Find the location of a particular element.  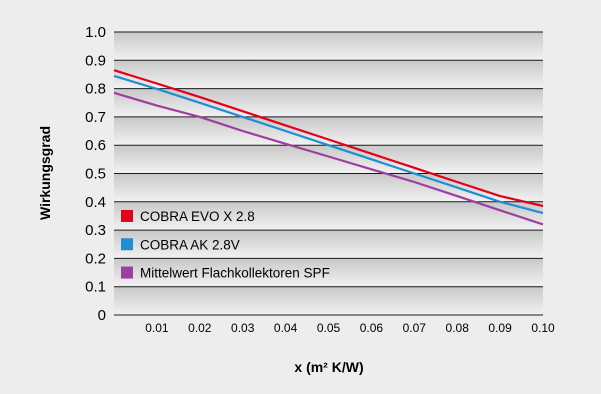

x-tick-label: 0.10 is located at coordinates (543, 328).